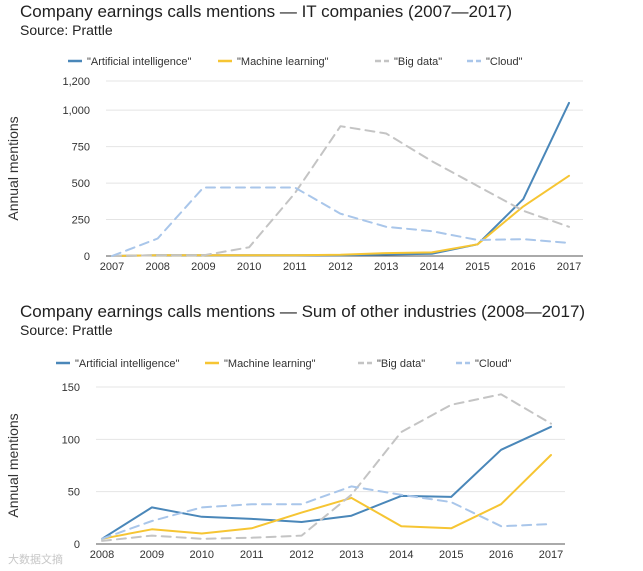 This screenshot has height=571, width=643. Describe the element at coordinates (81, 148) in the screenshot. I see `y-tick-label: 750` at that location.